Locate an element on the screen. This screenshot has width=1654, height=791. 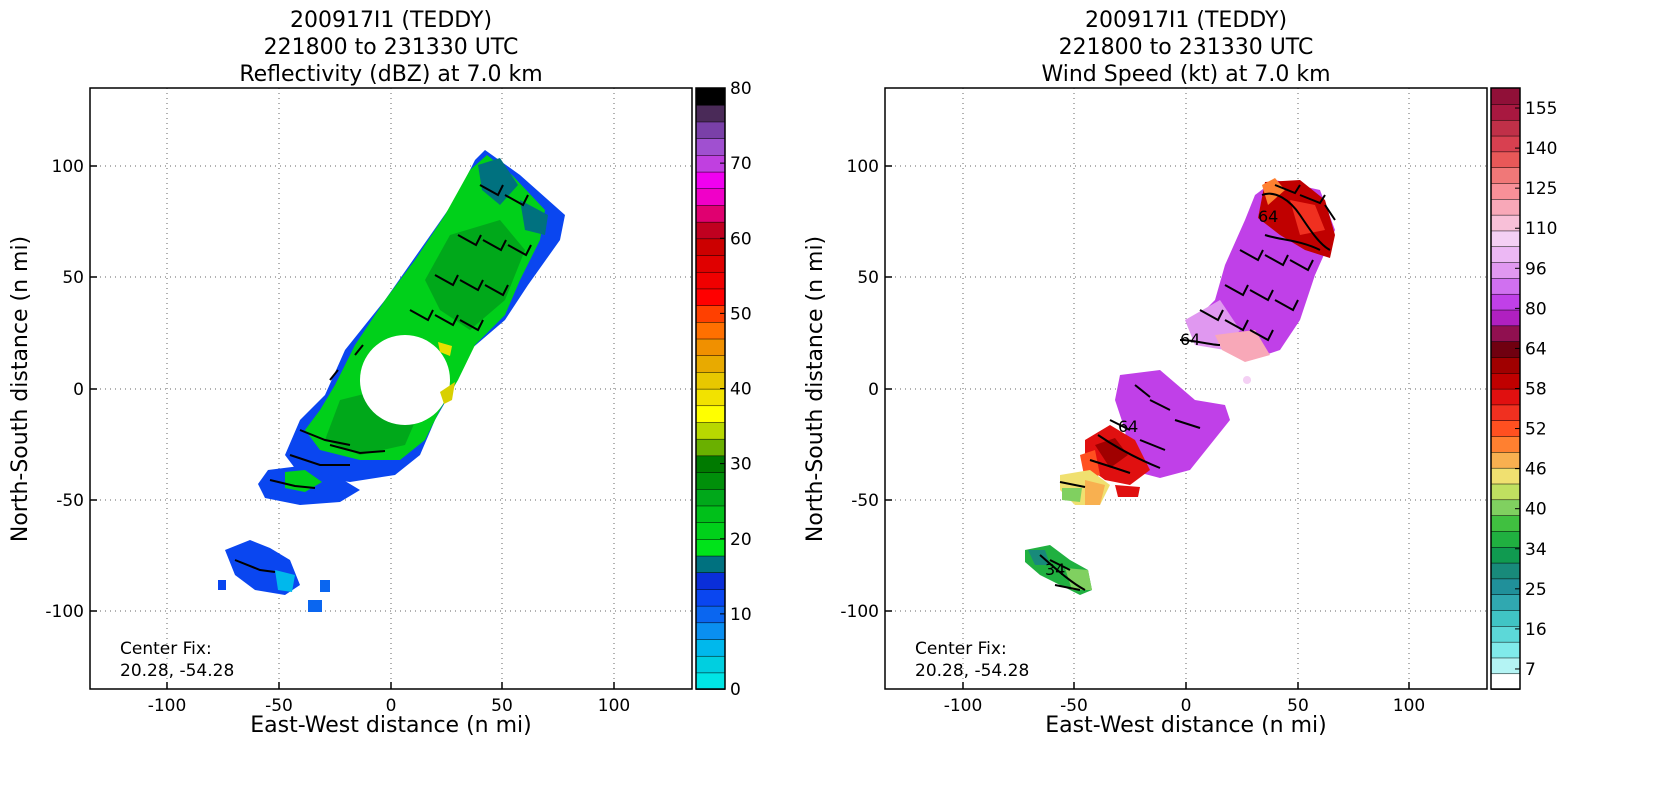
wind-center-fix-label: Center Fix: is located at coordinates (961, 649).